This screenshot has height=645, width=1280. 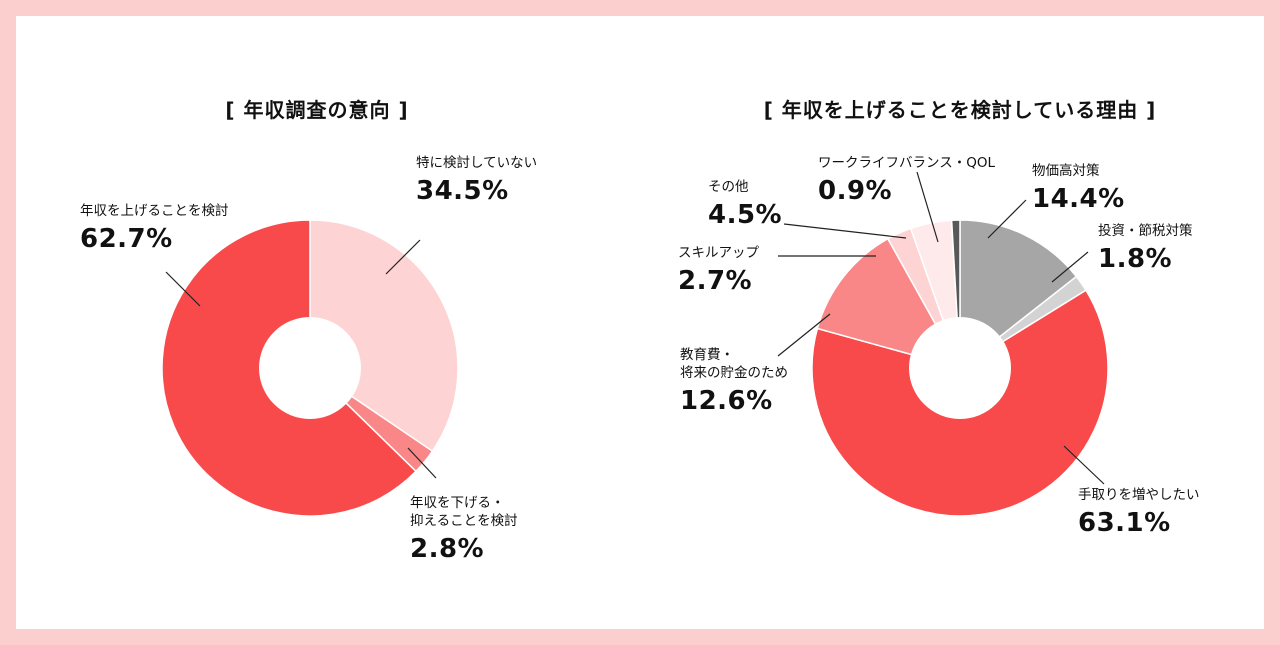 What do you see at coordinates (464, 512) in the screenshot?
I see `slice-label: 年収を下げる・ 抑えることを検討` at bounding box center [464, 512].